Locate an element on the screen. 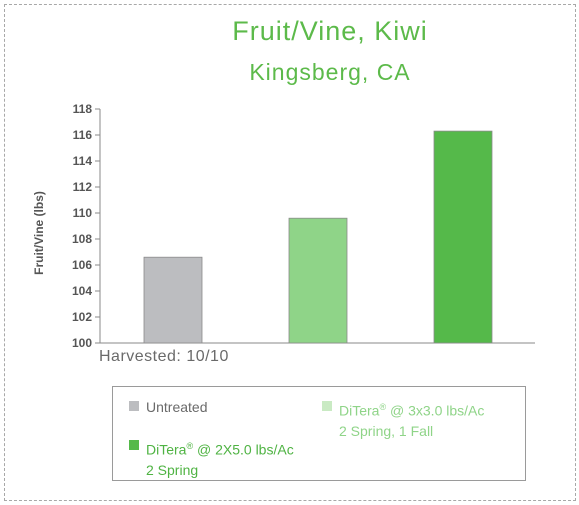 The image size is (579, 505). legend-label-3x3-timing: 2 Spring, 1 Fall is located at coordinates (386, 430).